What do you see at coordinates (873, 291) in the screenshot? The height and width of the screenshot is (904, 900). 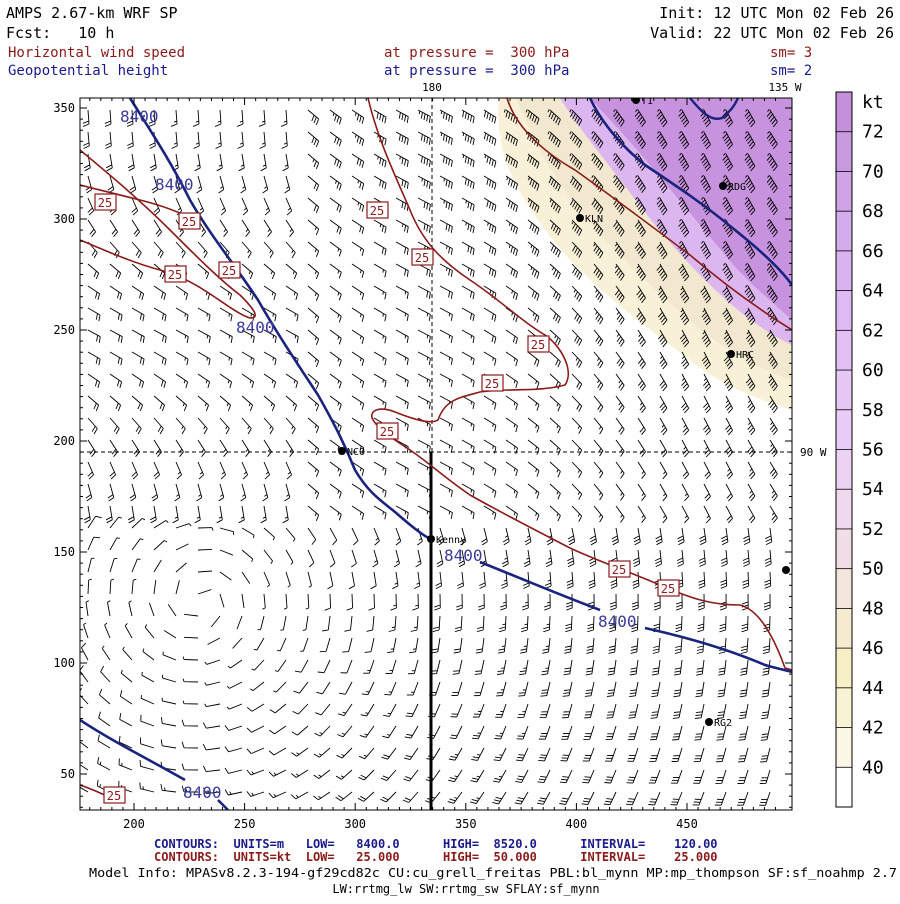 I see `colorbar-label: 64` at bounding box center [873, 291].